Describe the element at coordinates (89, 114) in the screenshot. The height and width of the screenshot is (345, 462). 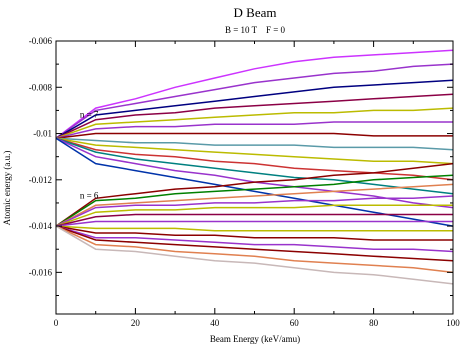
I see `annotation-label-1: n = 7` at that location.